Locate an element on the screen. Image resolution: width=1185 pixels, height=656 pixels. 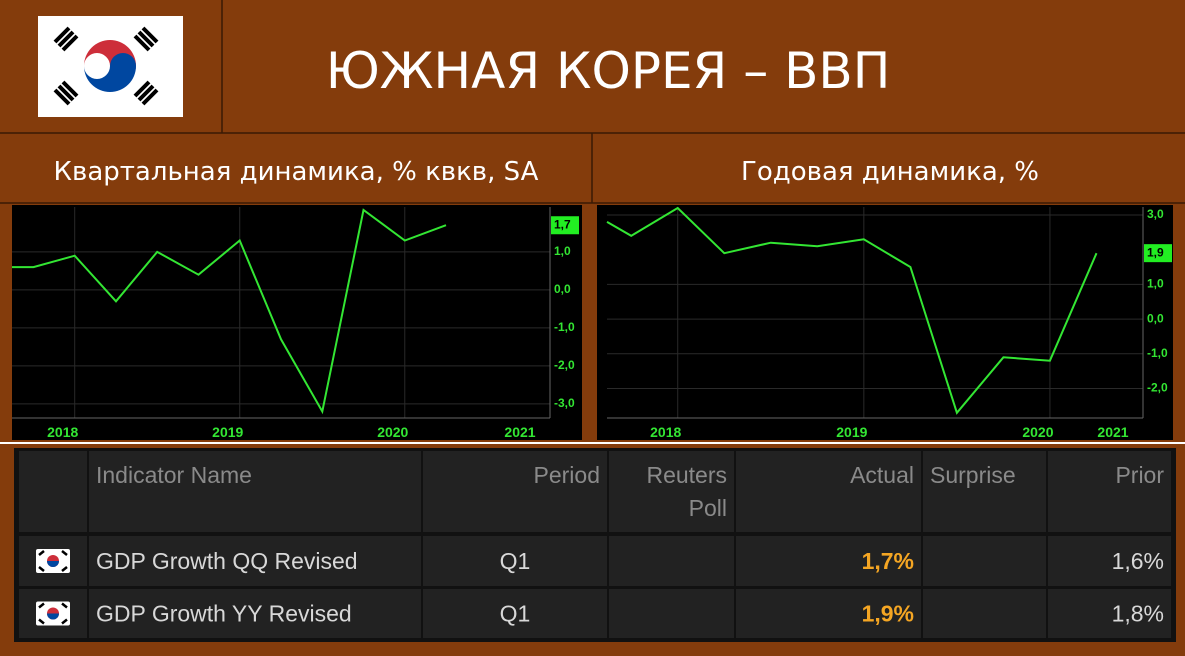
column-header: Prior is located at coordinates (1139, 475).